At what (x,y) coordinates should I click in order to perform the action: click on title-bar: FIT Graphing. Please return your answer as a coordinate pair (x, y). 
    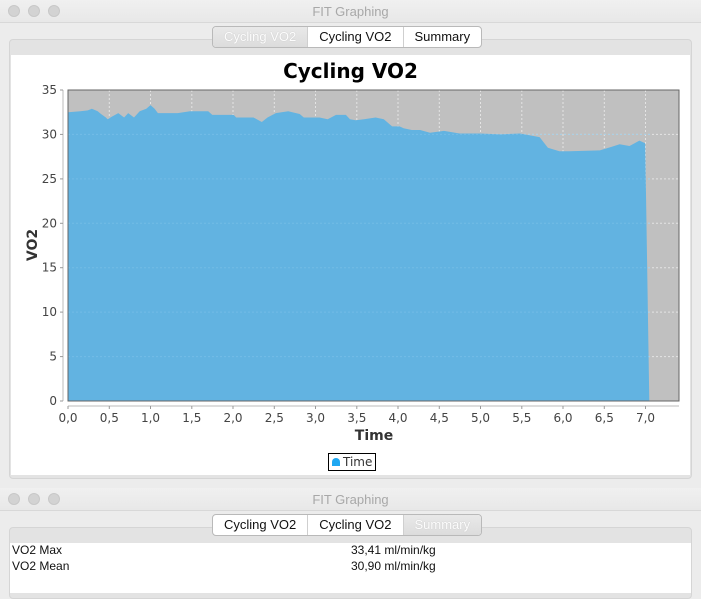
    Looking at the image, I should click on (350, 11).